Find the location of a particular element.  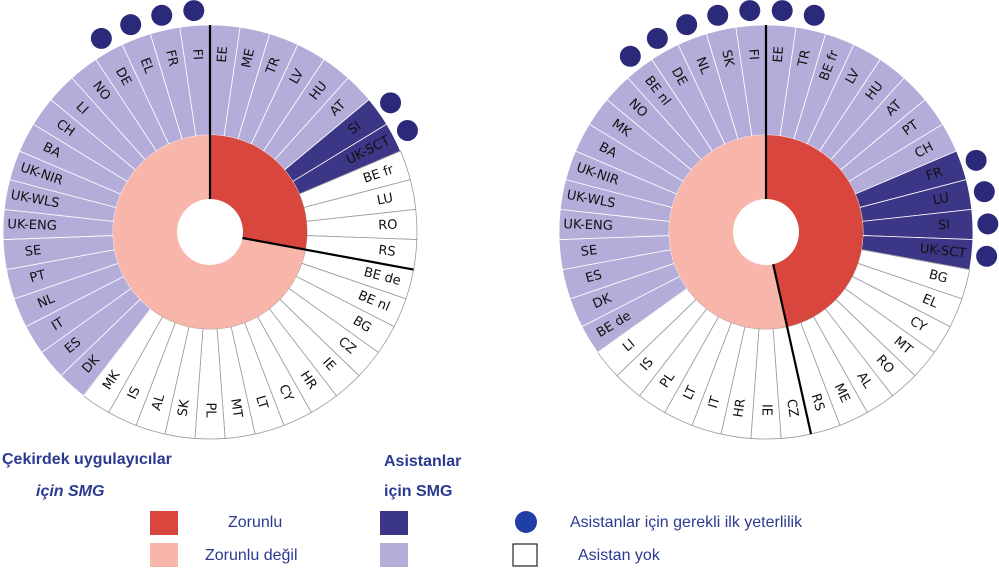

segment-label: DK is located at coordinates (602, 301).